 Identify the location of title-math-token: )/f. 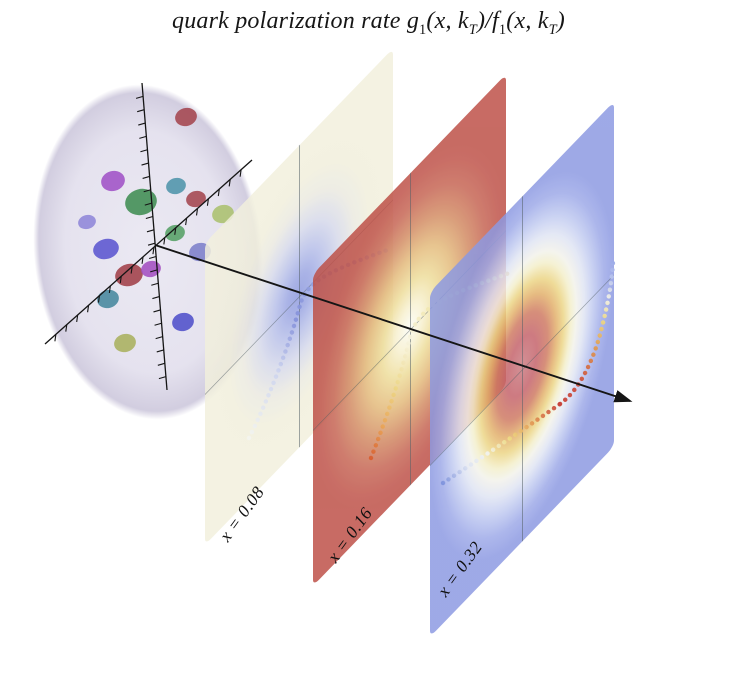
(487, 21).